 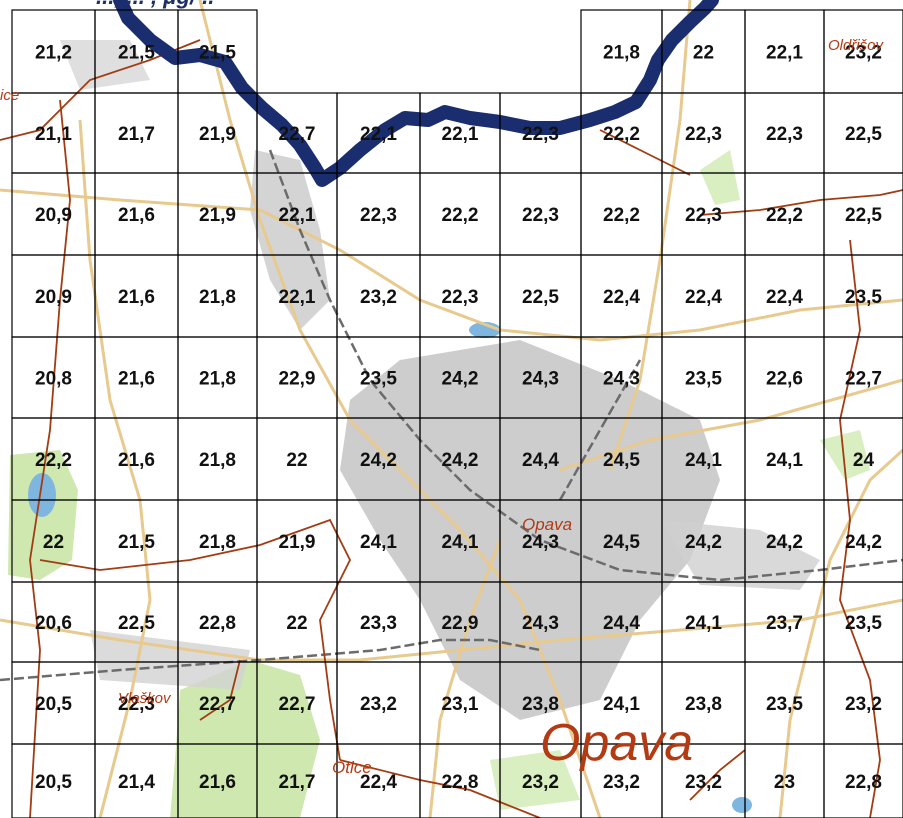 I want to click on place-label-opava-small: Opava, so click(x=547, y=524).